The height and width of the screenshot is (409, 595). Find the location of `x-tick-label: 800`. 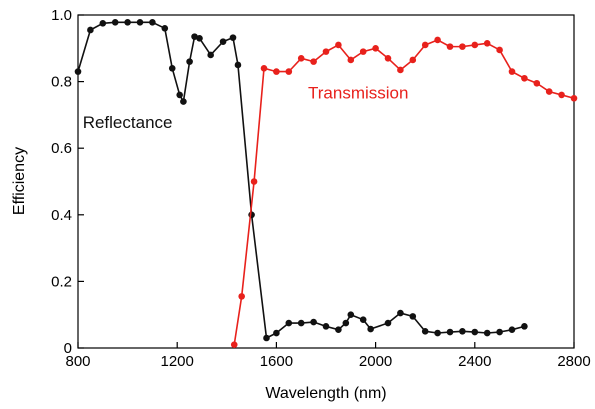

x-tick-label: 800 is located at coordinates (77, 361).